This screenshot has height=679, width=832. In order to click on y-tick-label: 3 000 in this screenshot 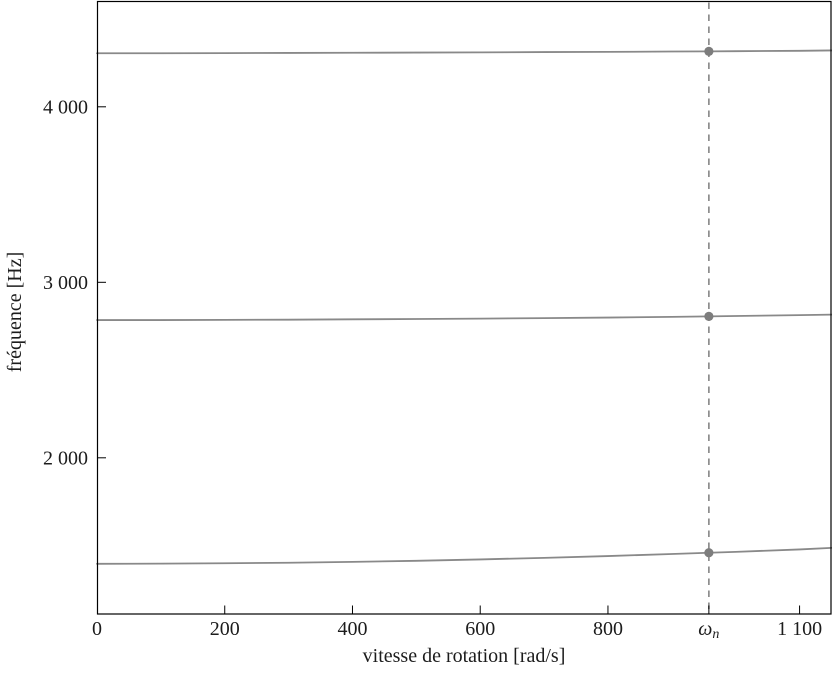, I will do `click(65, 283)`.